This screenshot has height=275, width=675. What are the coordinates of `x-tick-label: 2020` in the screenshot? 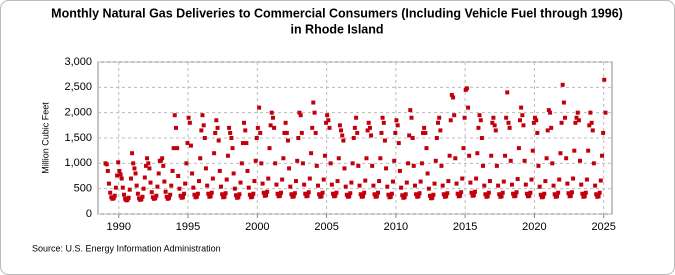 It's located at (534, 227).